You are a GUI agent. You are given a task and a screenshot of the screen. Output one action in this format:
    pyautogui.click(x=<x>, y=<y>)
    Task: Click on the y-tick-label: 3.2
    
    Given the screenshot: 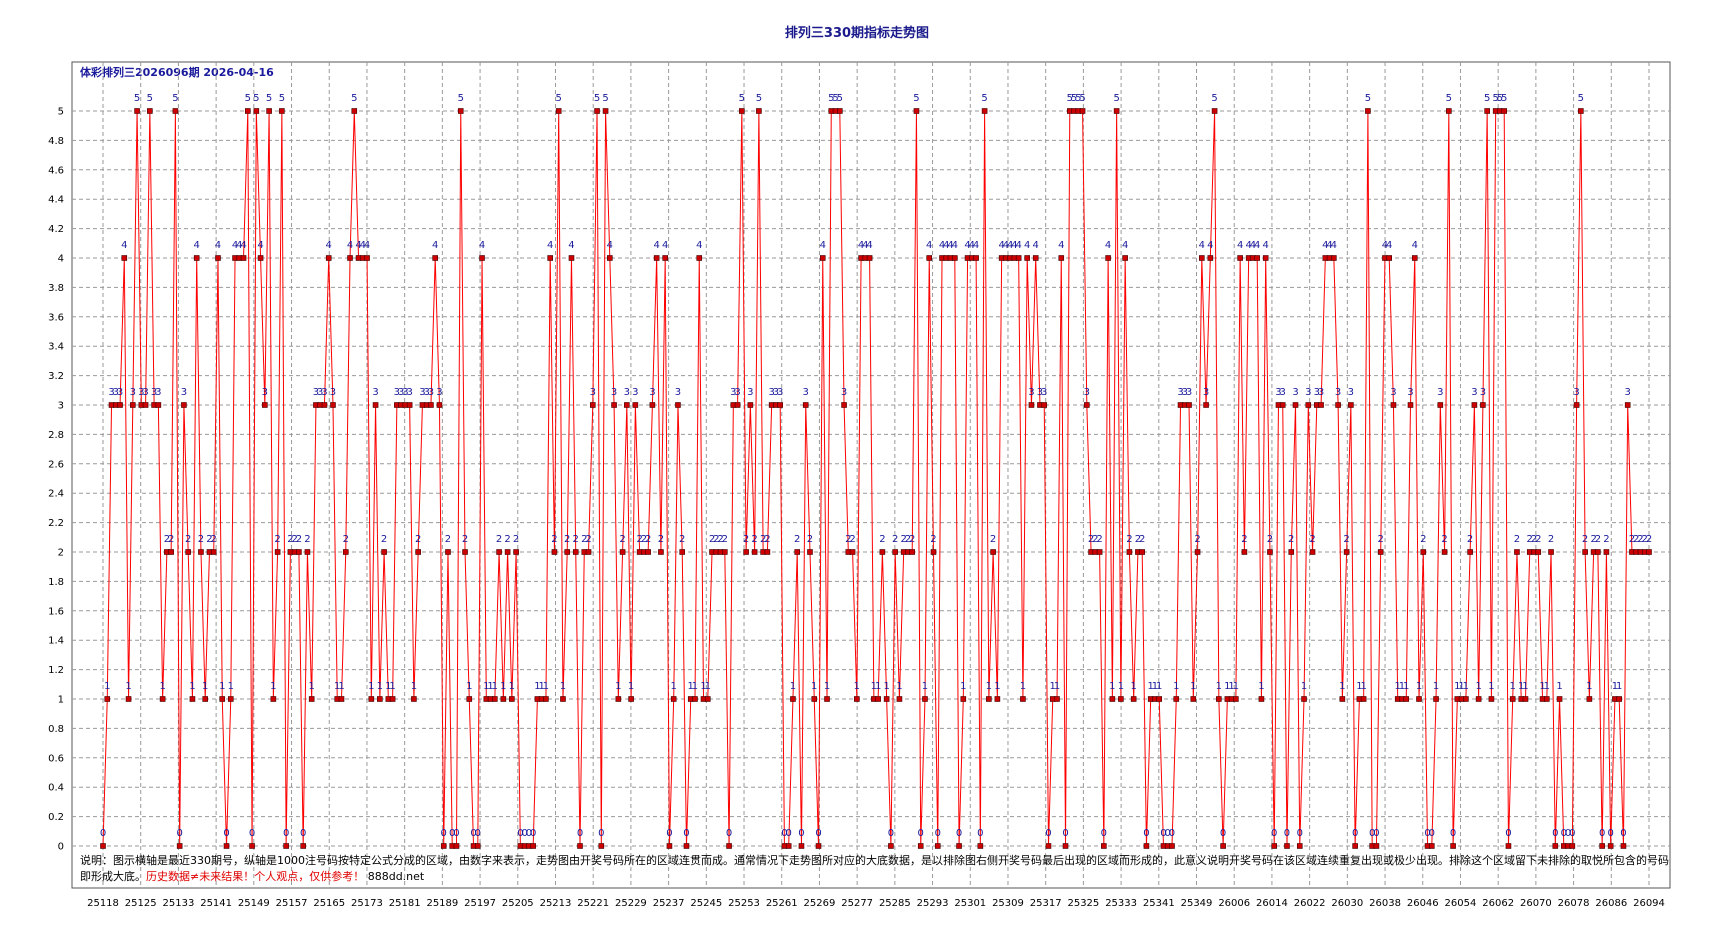 What is the action you would take?
    pyautogui.click(x=56, y=376)
    